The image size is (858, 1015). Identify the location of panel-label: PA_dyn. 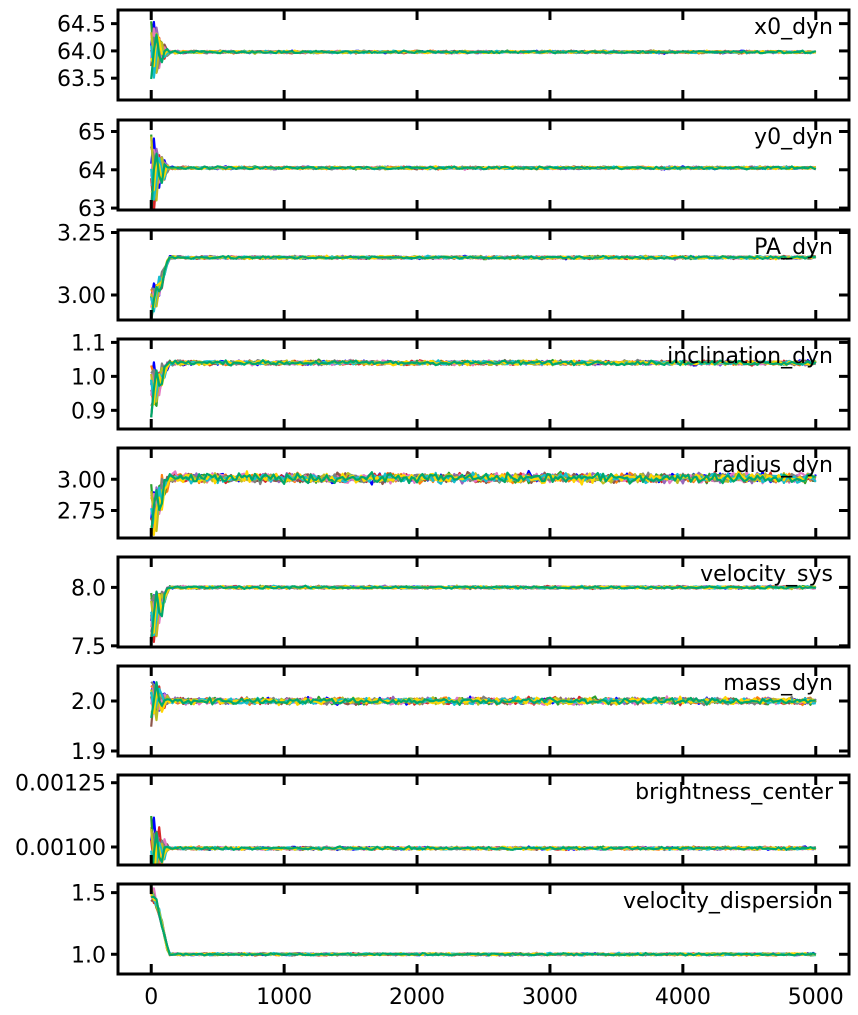
(793, 247).